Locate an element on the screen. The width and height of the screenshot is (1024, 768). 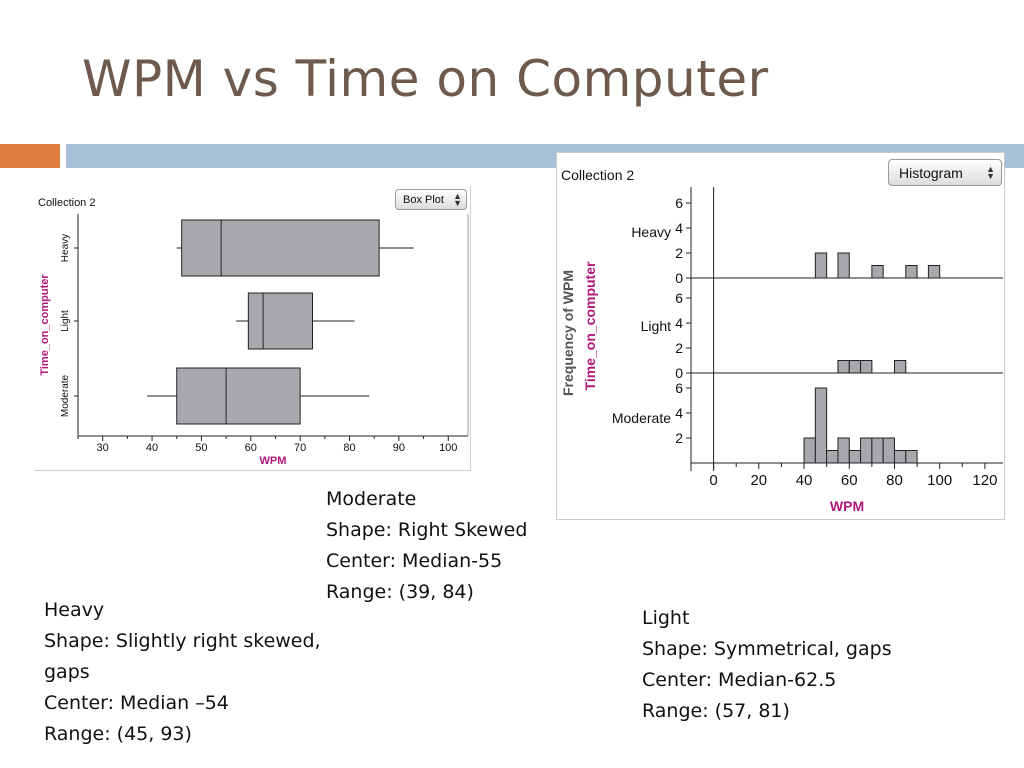
moderate-heading: Moderate is located at coordinates (371, 499).